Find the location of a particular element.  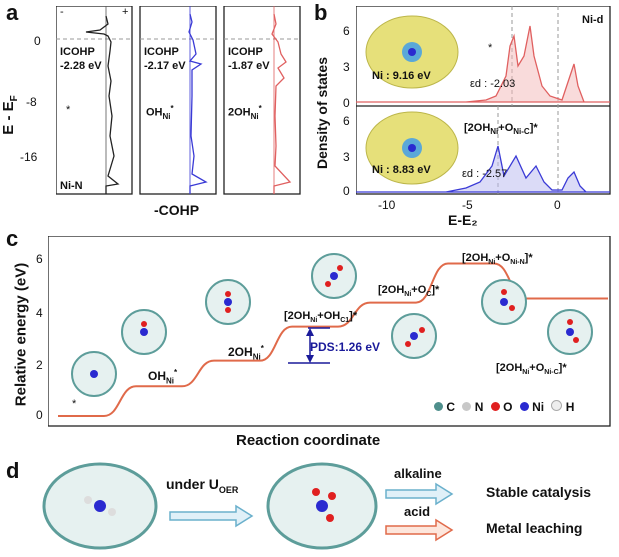

result-leaching: Metal leaching is located at coordinates (534, 528).